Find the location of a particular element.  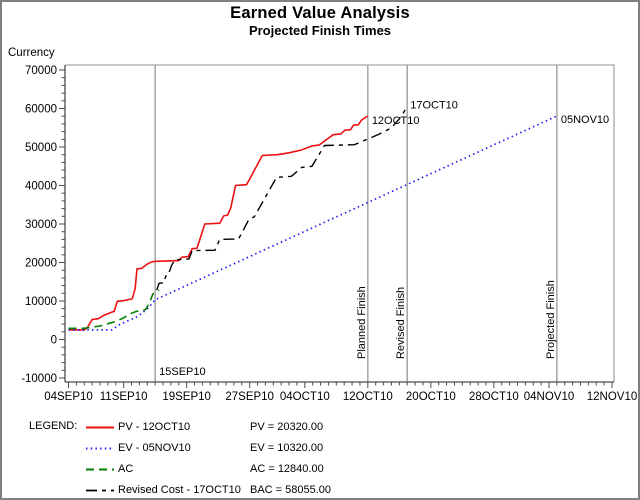

x-tick-label: 04OCT10 is located at coordinates (305, 397).